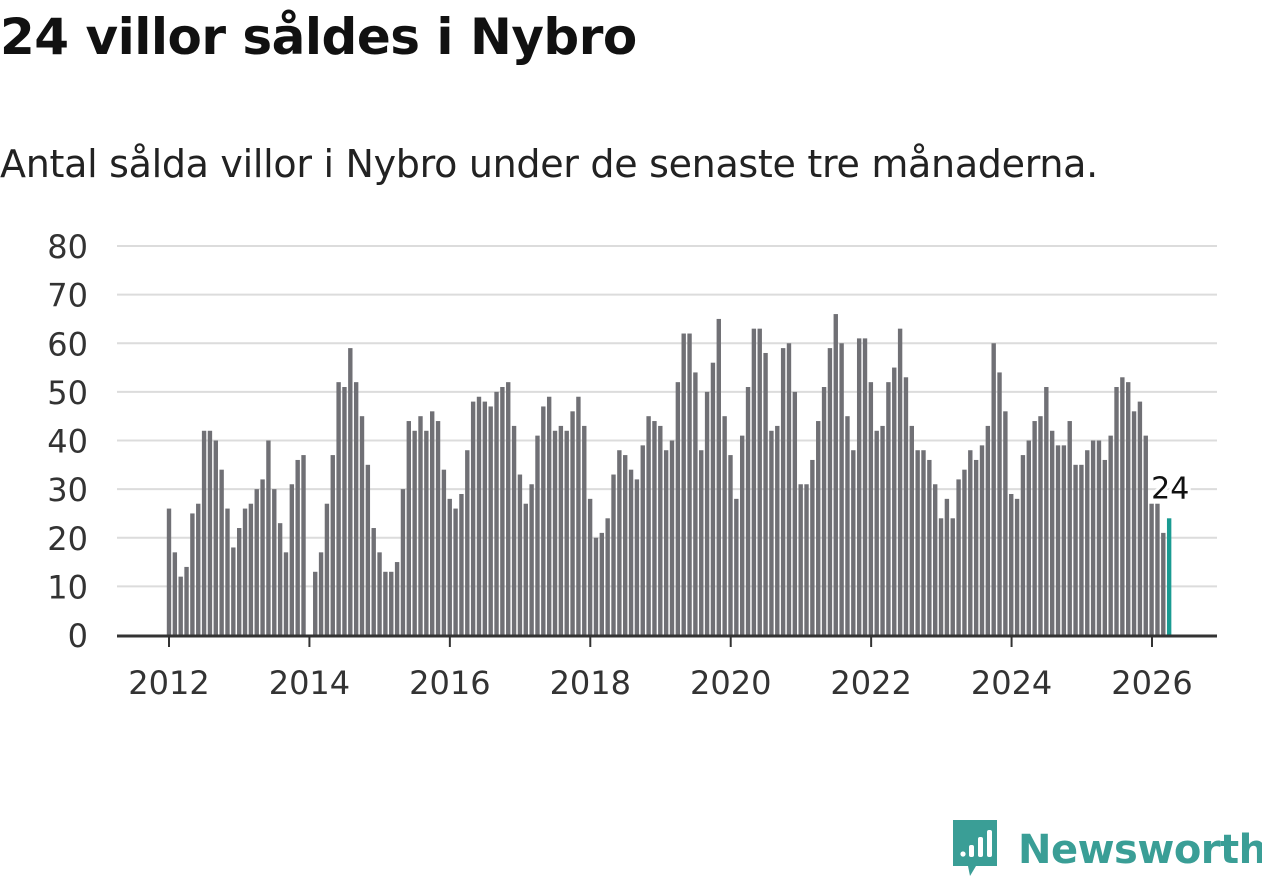 This screenshot has width=1262, height=882. What do you see at coordinates (1169, 576) in the screenshot?
I see `bar-highlight` at bounding box center [1169, 576].